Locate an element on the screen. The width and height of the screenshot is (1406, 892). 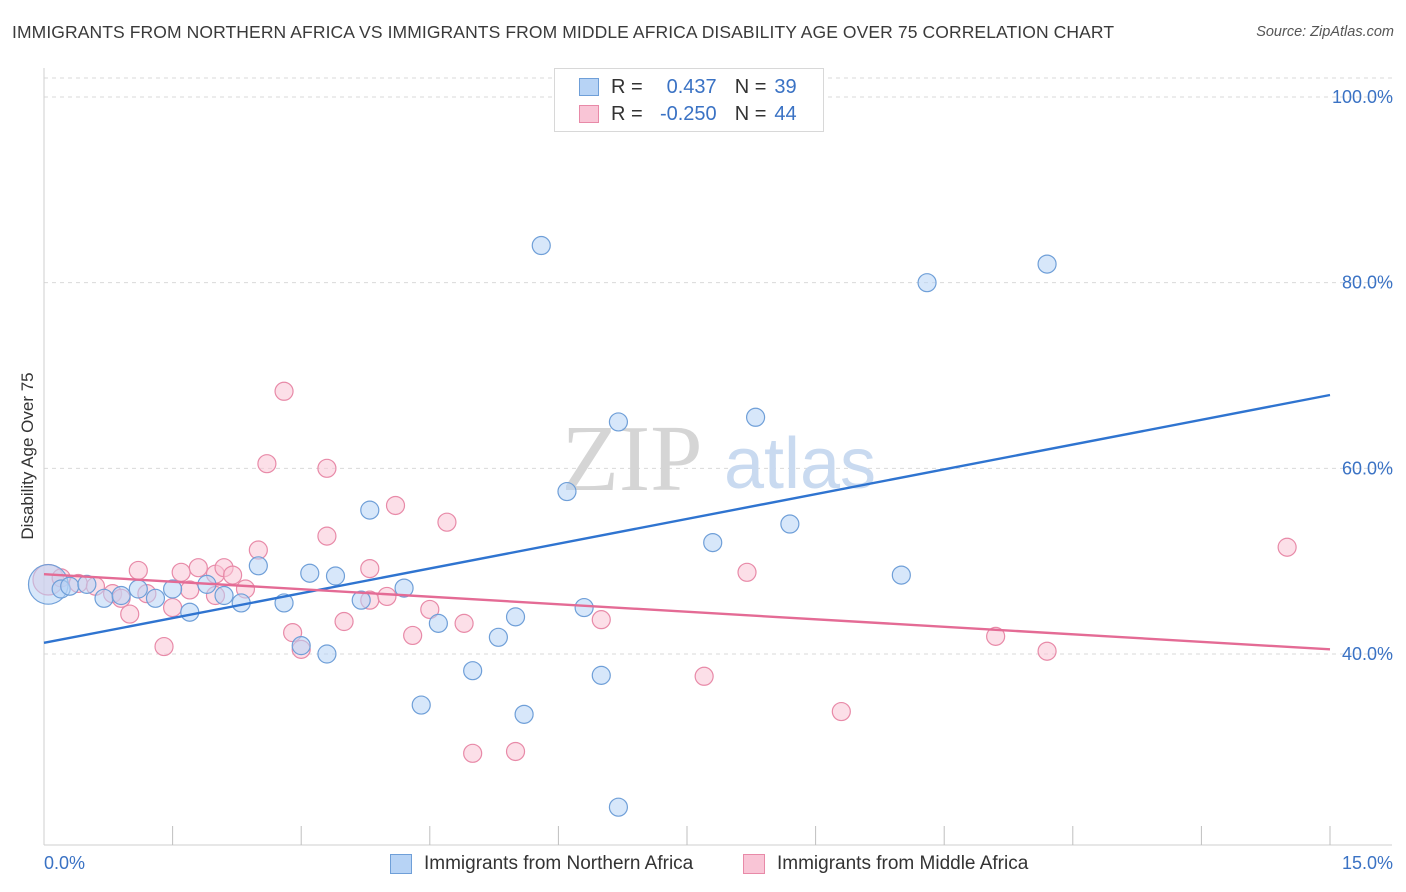
bottom-legend-swatch-blue is located at coordinates (401, 864).